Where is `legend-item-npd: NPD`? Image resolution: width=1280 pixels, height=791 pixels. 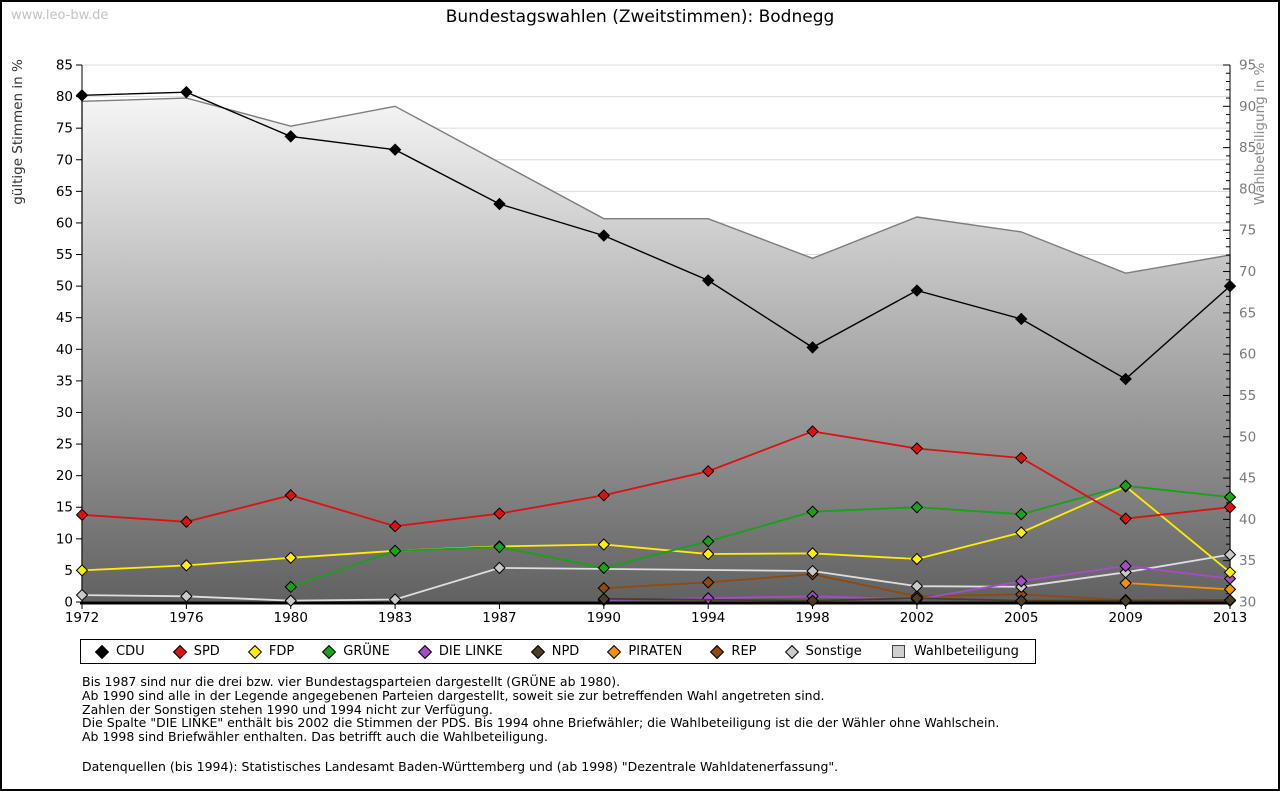
legend-item-npd: NPD is located at coordinates (555, 651).